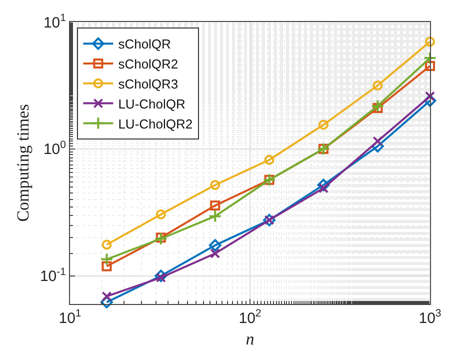 The height and width of the screenshot is (357, 453). I want to click on x-axis-title: n, so click(250, 338).